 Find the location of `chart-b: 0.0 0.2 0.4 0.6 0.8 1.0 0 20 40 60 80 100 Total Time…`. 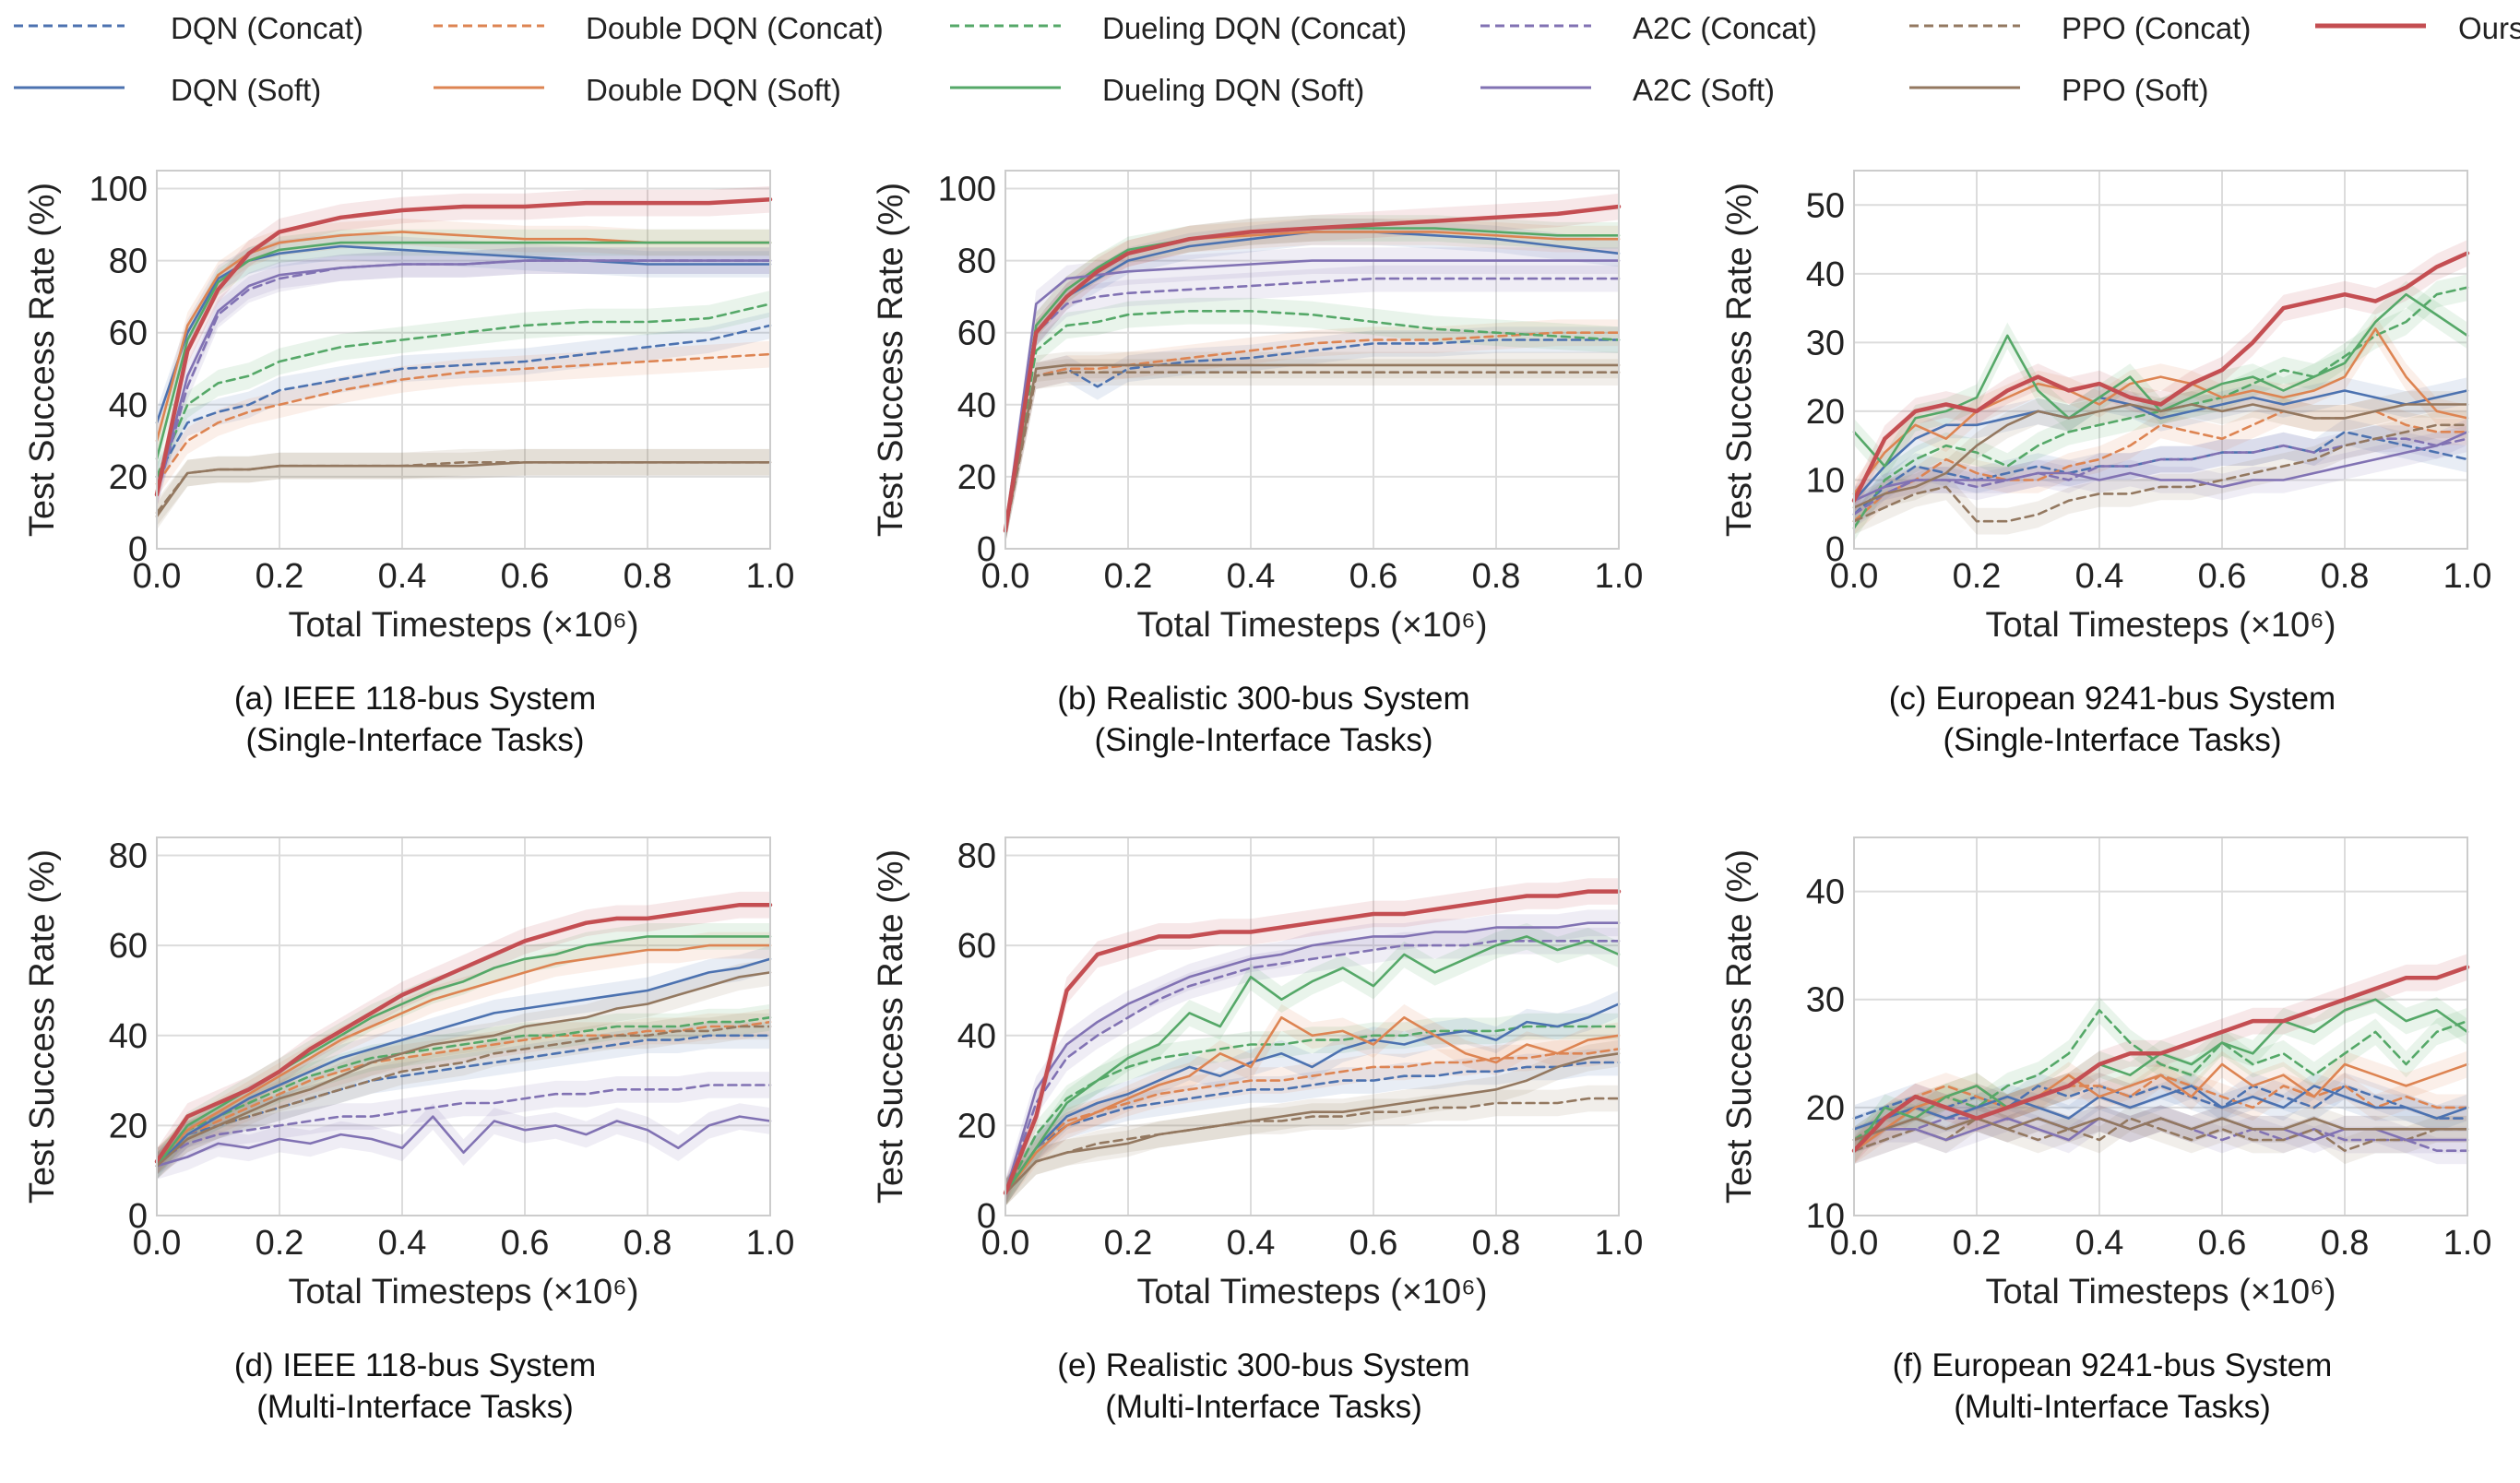

chart-b: 0.0 0.2 0.4 0.6 0.8 1.0 0 20 40 60 80 100 Total Time… is located at coordinates (1258, 407).